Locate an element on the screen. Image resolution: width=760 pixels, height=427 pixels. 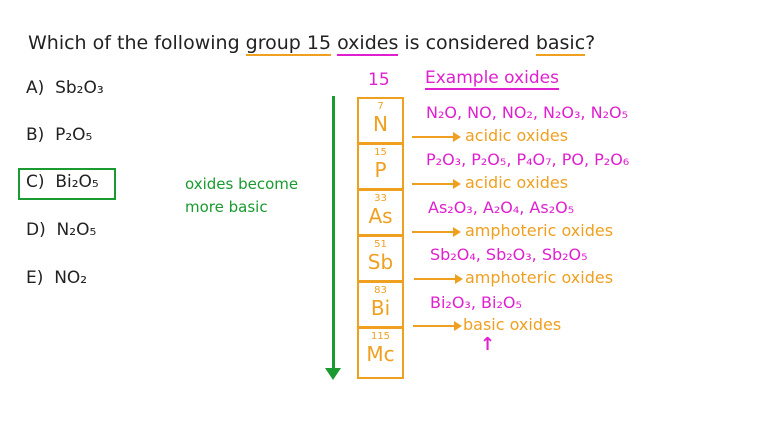
type-p: acidic oxides is located at coordinates (517, 182).